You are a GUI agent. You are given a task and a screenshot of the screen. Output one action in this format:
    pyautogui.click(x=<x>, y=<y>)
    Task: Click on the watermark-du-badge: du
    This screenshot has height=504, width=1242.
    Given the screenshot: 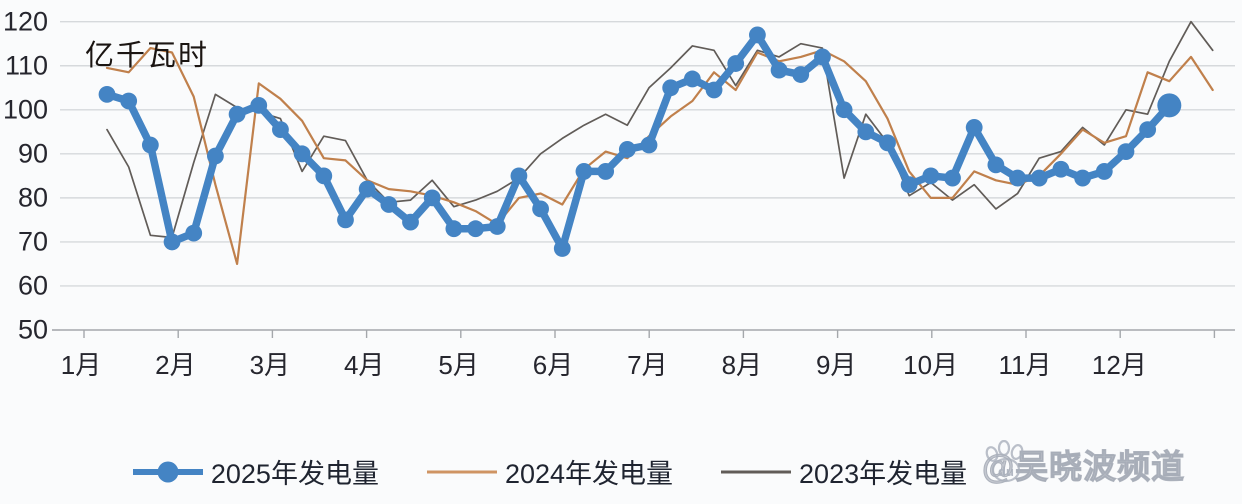 What is the action you would take?
    pyautogui.click(x=1006, y=471)
    